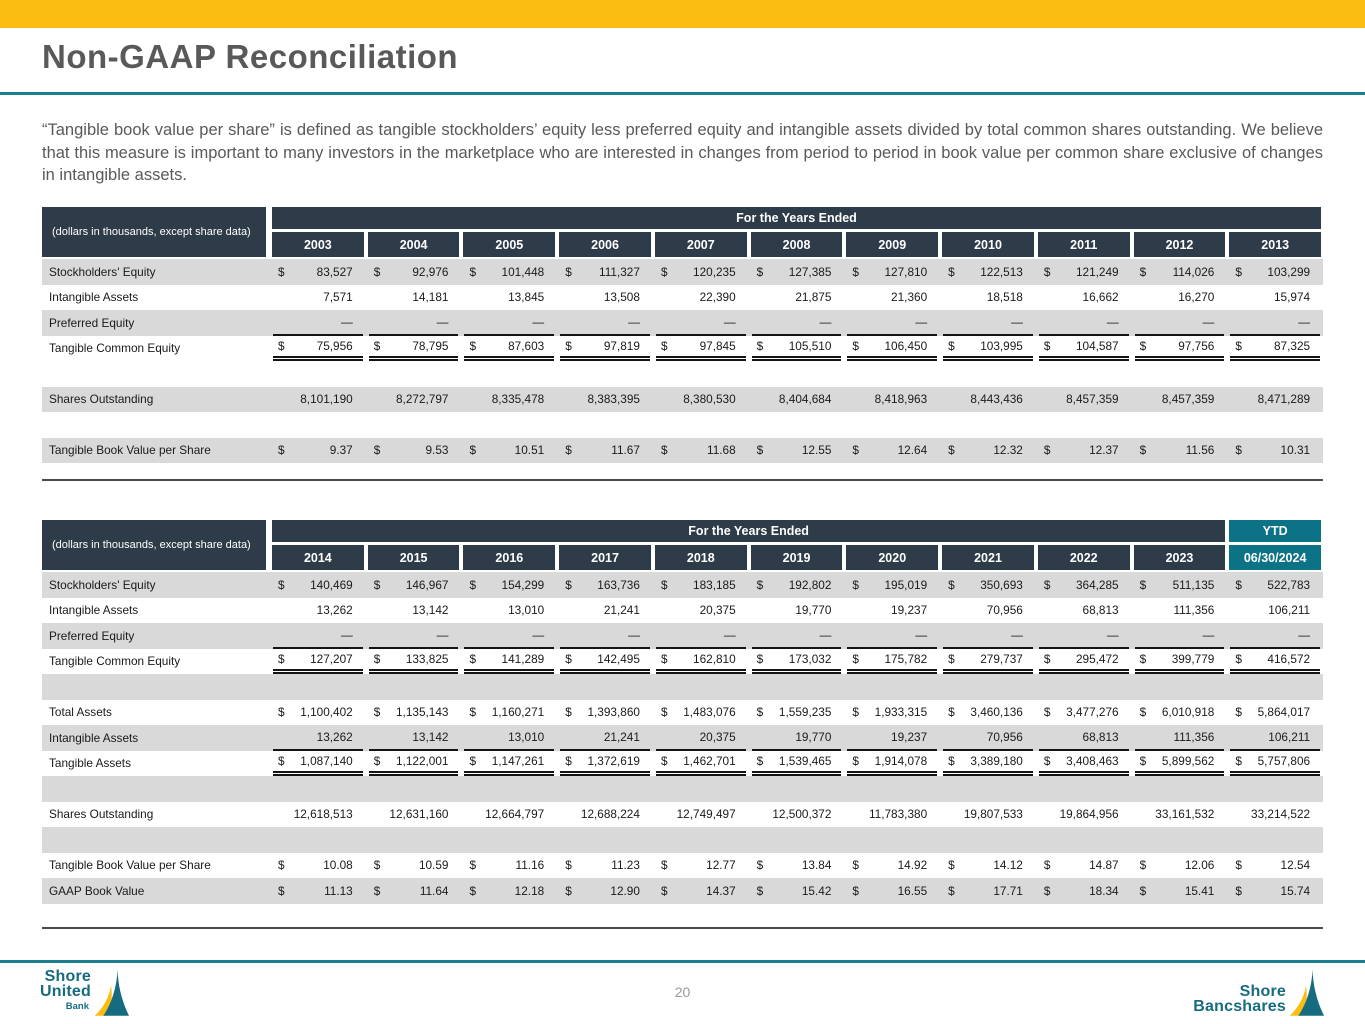  What do you see at coordinates (1084, 400) in the screenshot?
I see `value-cell: 8,457,359` at bounding box center [1084, 400].